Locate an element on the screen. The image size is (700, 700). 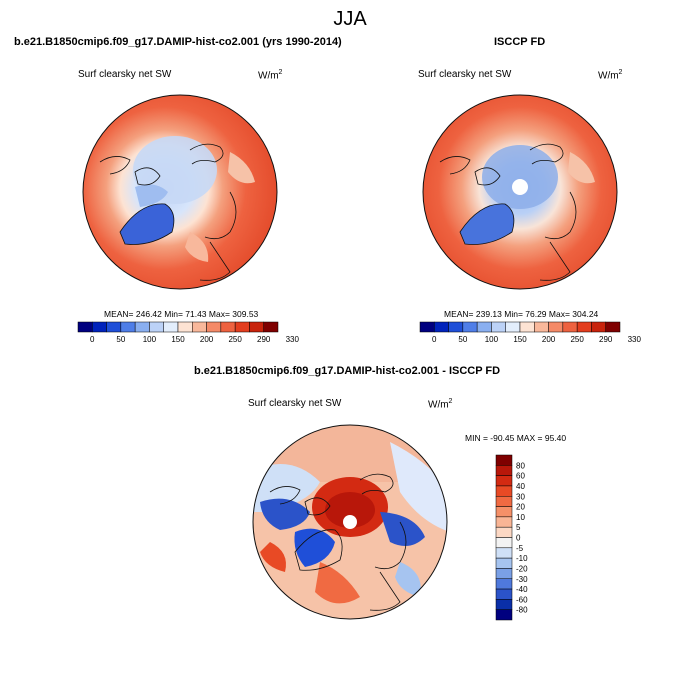
panel1-colorbar: 0 50 100 150 200 250 290 330 is located at coordinates (188, 332).